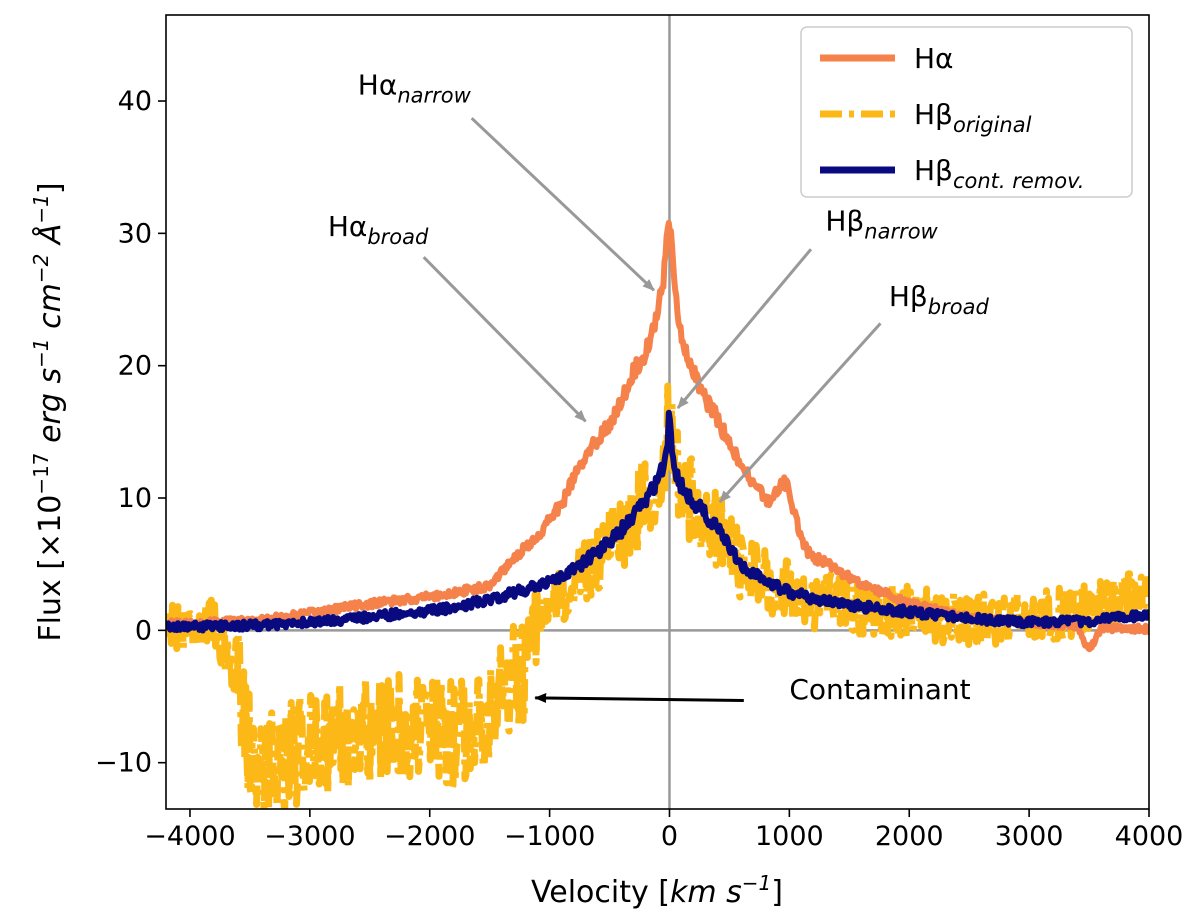  I want to click on legend-label-hb-cont-remov: Hβcont. remov., so click(999, 173).